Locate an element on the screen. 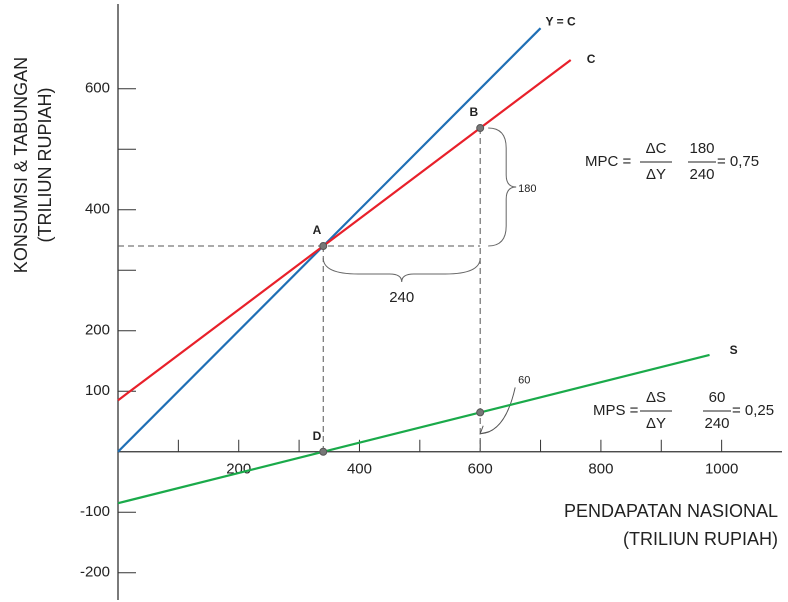 This screenshot has height=602, width=788. y-axis-title-line: (TRILIUN RUPIAH) is located at coordinates (45, 164).